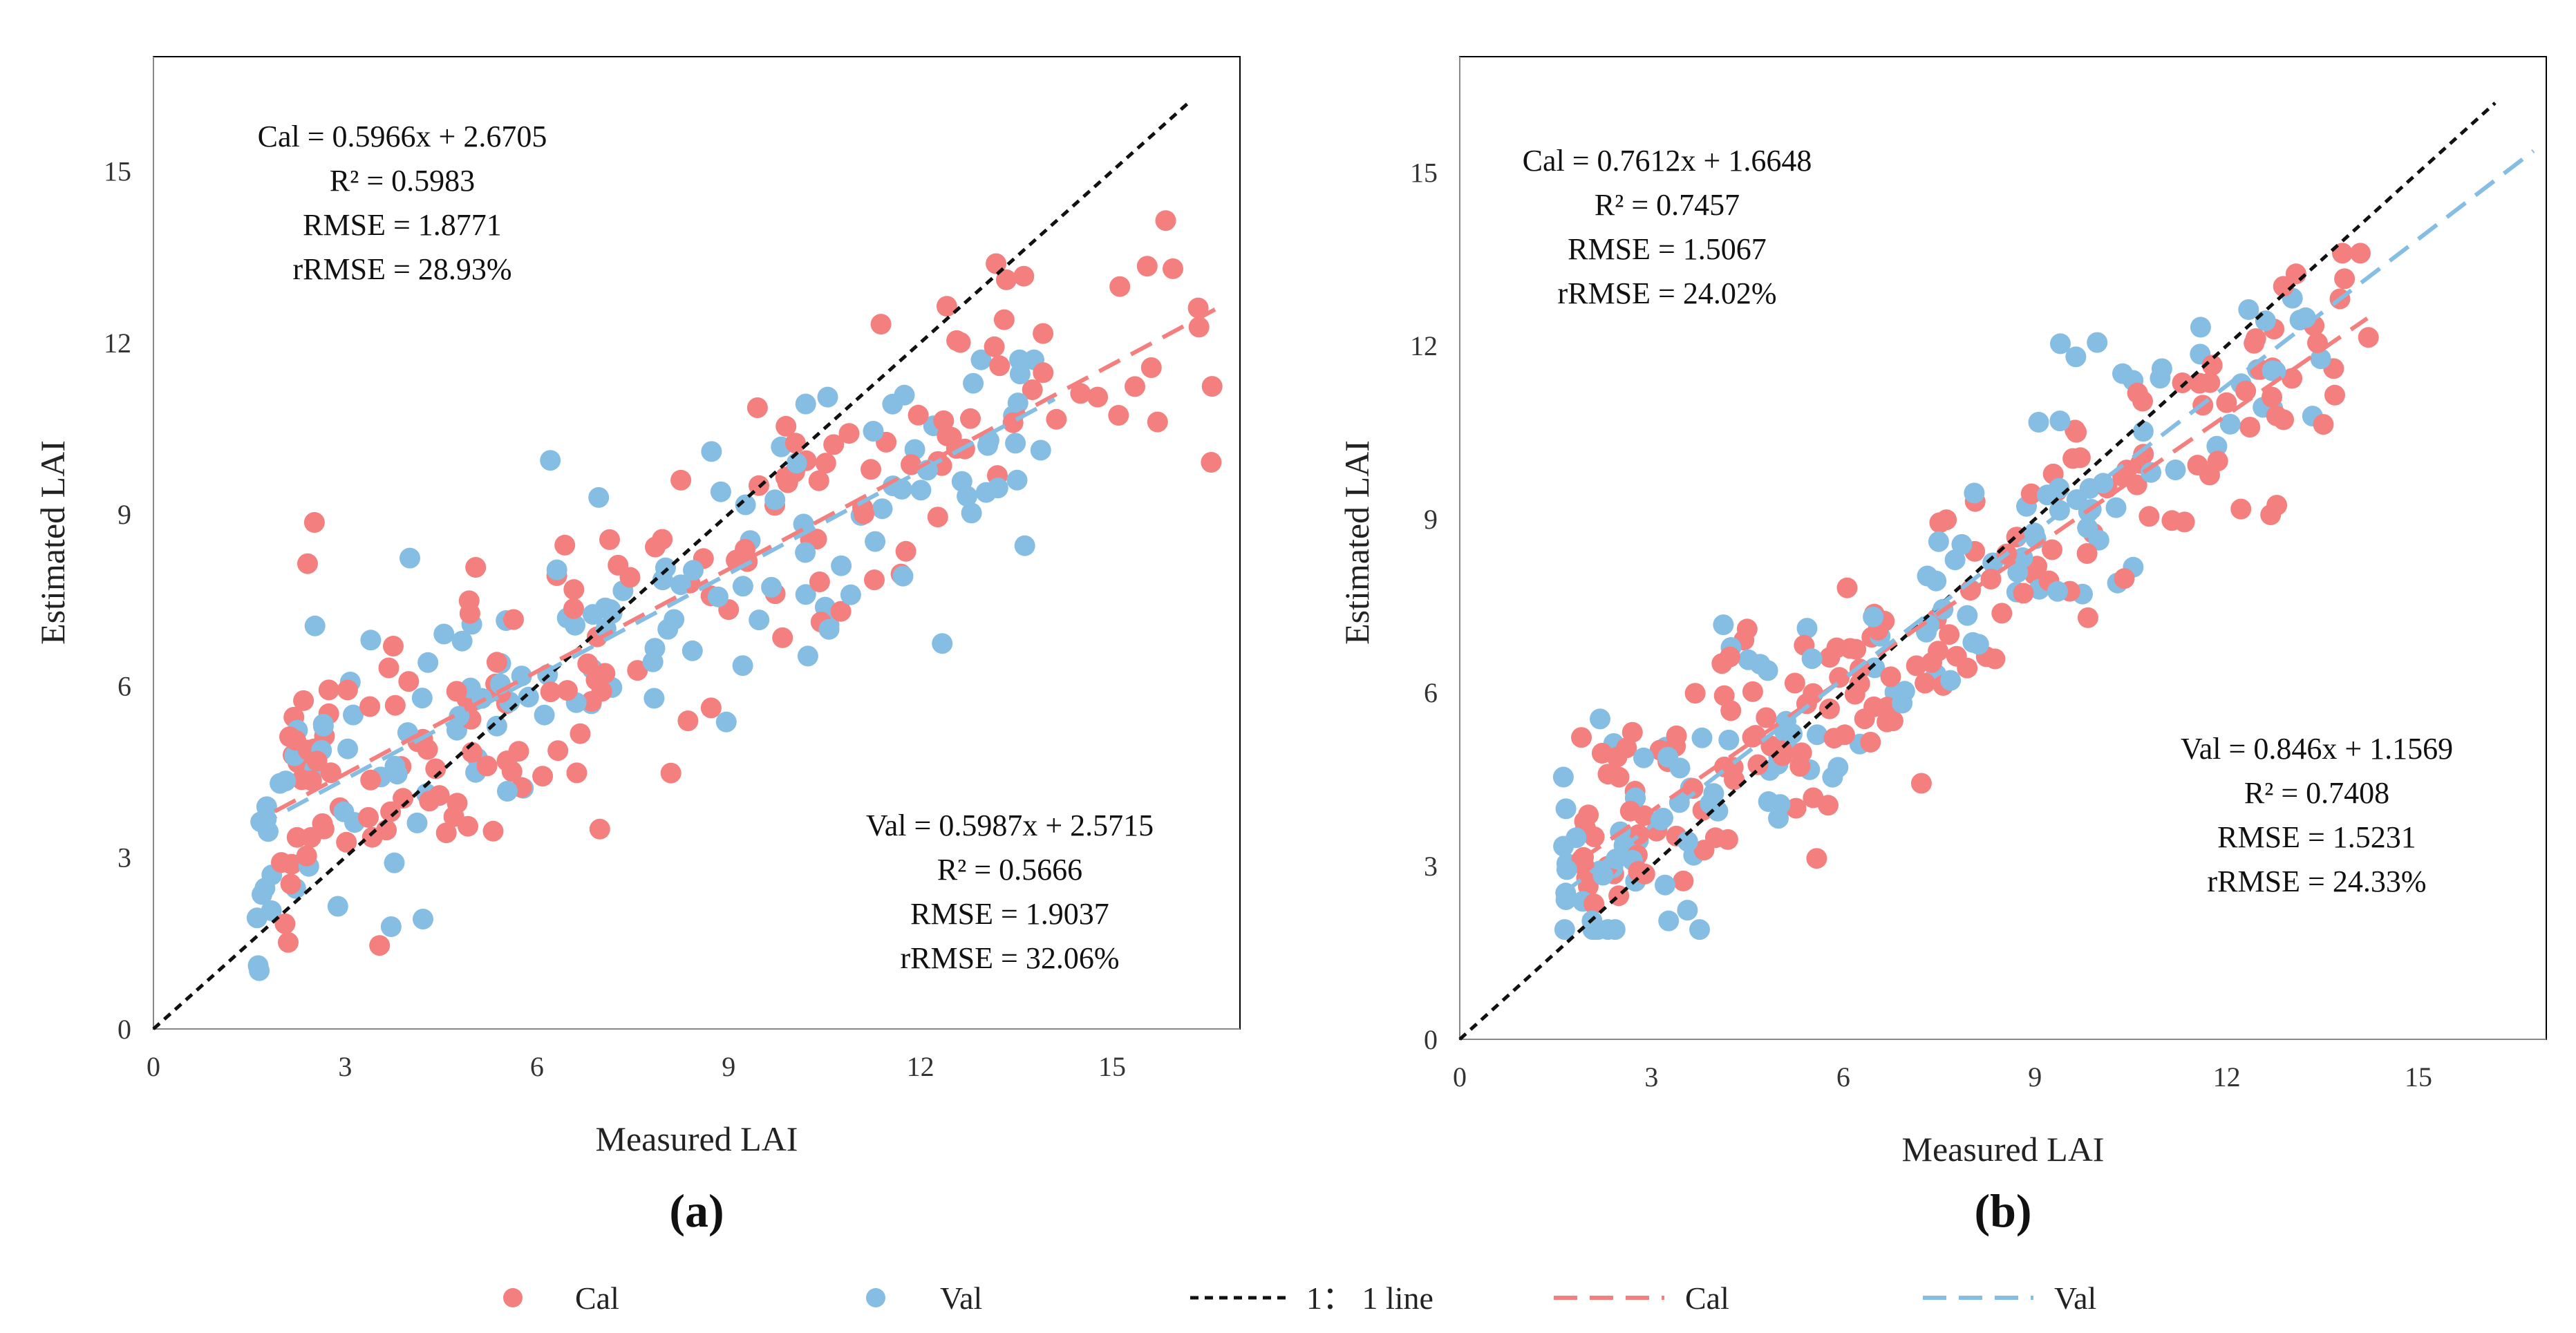 Image resolution: width=2576 pixels, height=1333 pixels. I want to click on panel-a-x-tick-15: 15, so click(1112, 1067).